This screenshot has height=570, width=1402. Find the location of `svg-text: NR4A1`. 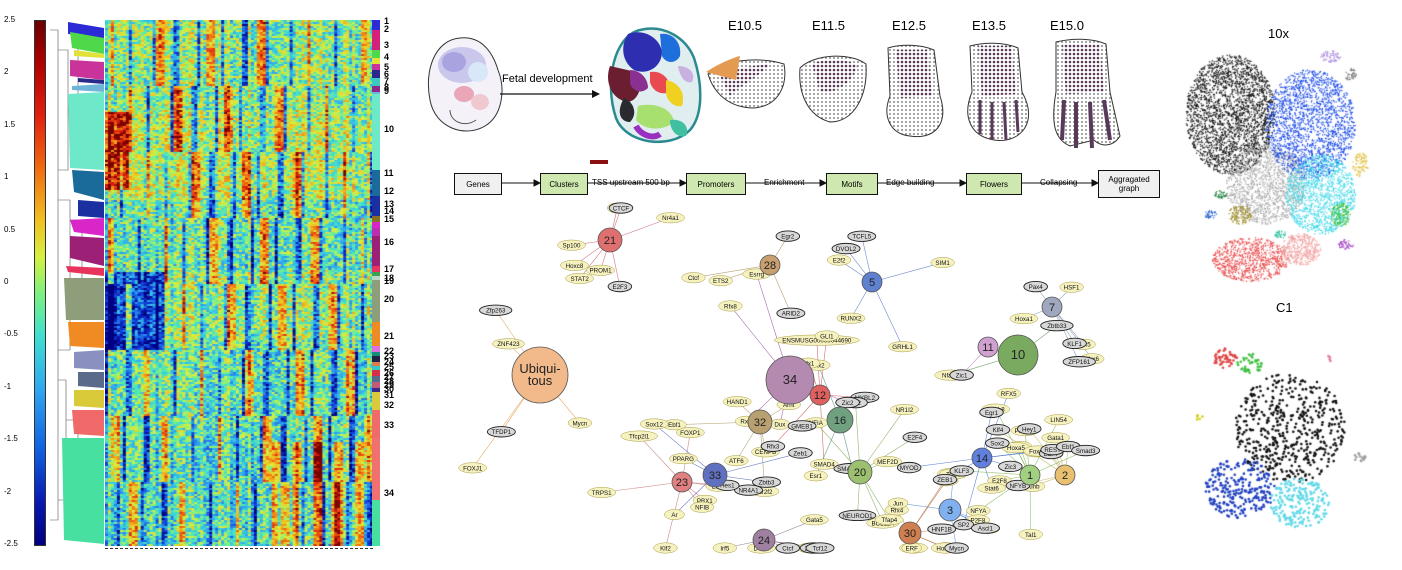

svg-text: NR4A1 is located at coordinates (749, 491).